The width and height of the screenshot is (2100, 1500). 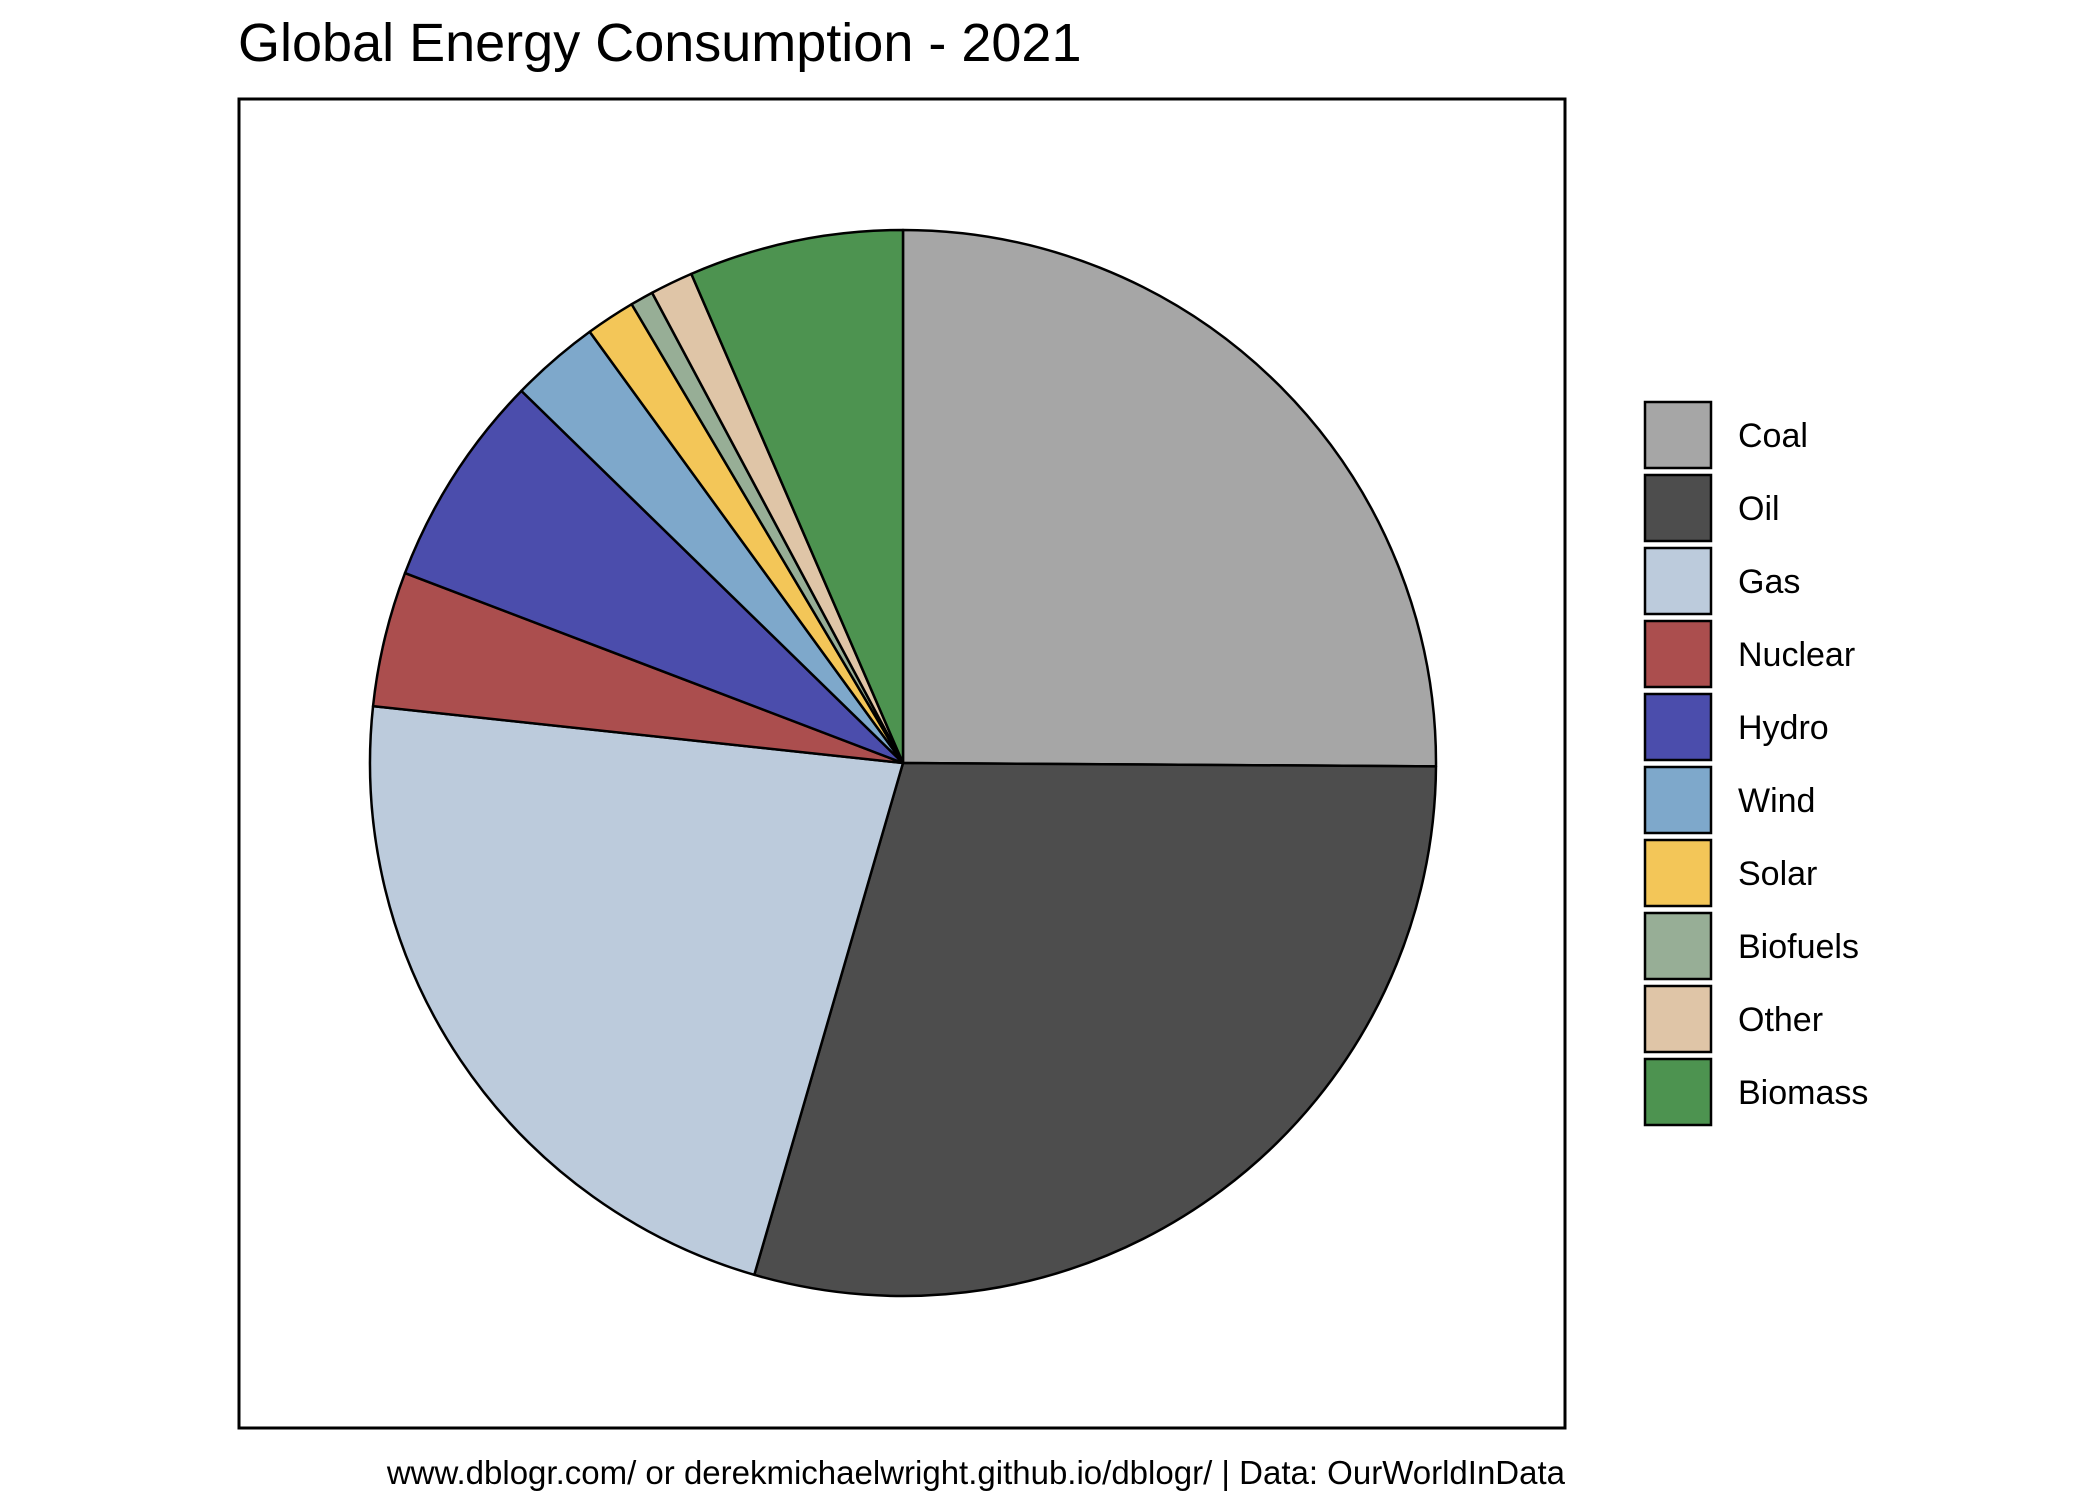 What do you see at coordinates (1678, 435) in the screenshot?
I see `legend-key-coal` at bounding box center [1678, 435].